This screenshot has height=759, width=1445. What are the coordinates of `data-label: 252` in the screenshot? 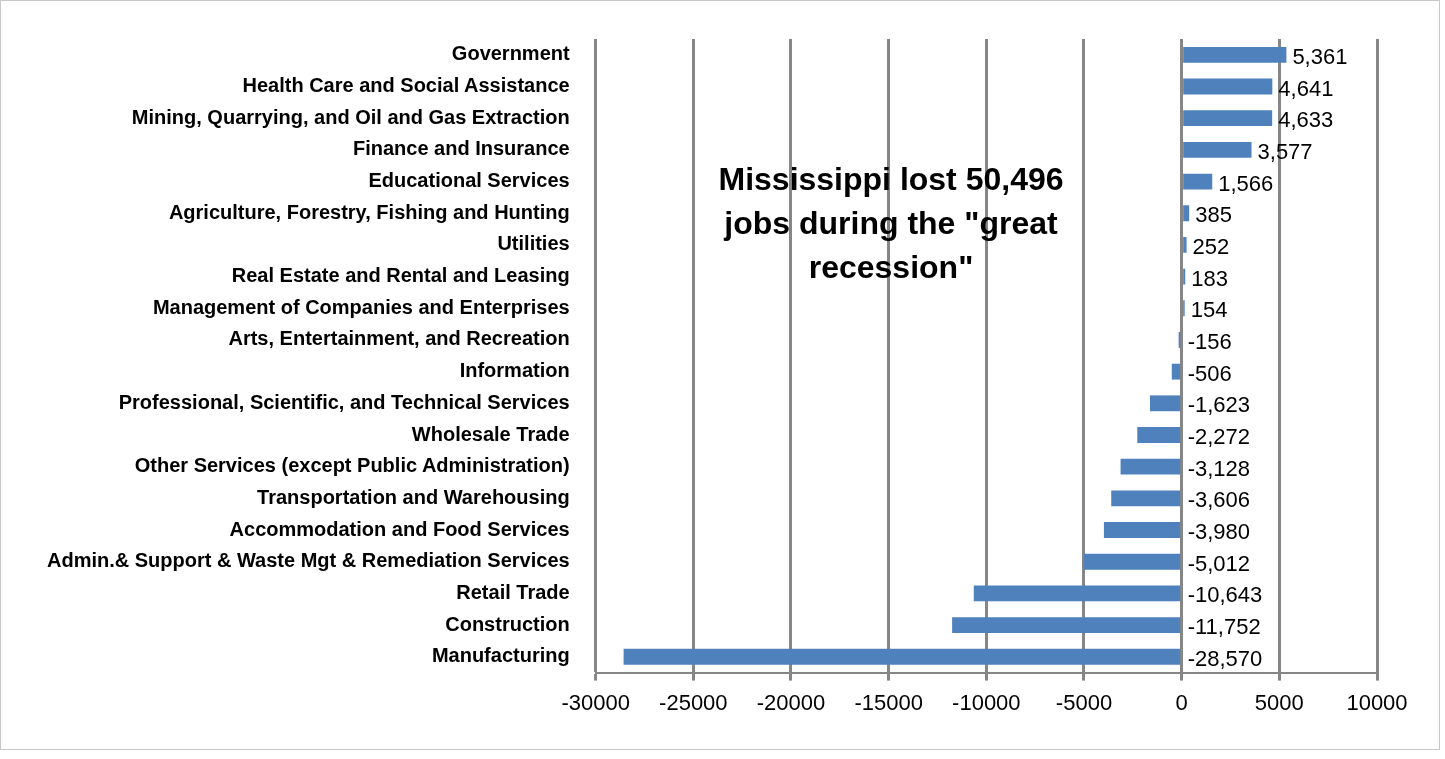 It's located at (1211, 246).